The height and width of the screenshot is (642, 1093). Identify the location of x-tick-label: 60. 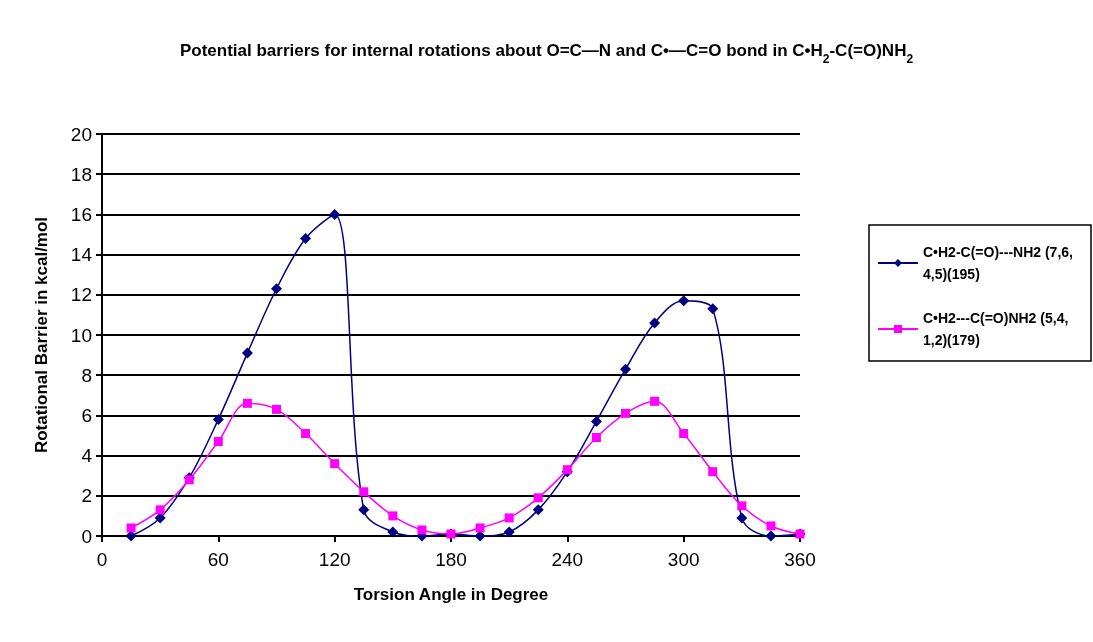
(218, 559).